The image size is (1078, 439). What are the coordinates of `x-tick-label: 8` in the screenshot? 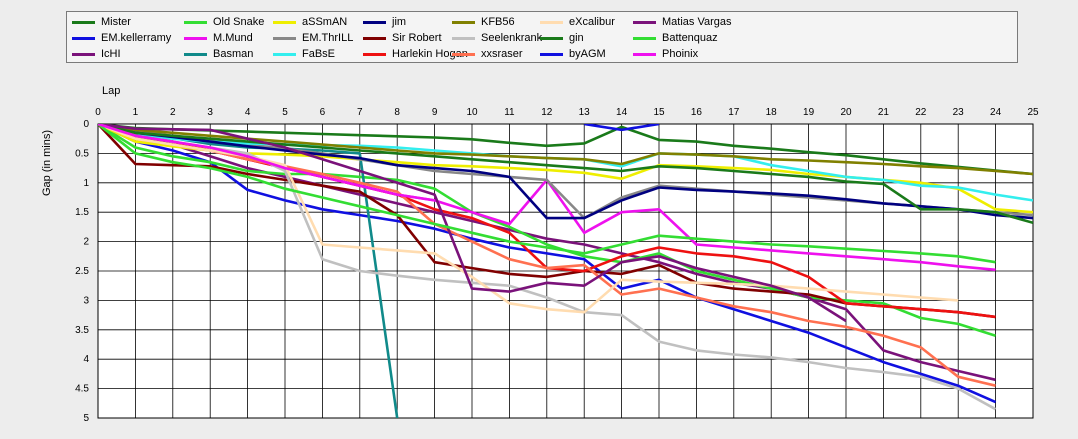 It's located at (397, 112).